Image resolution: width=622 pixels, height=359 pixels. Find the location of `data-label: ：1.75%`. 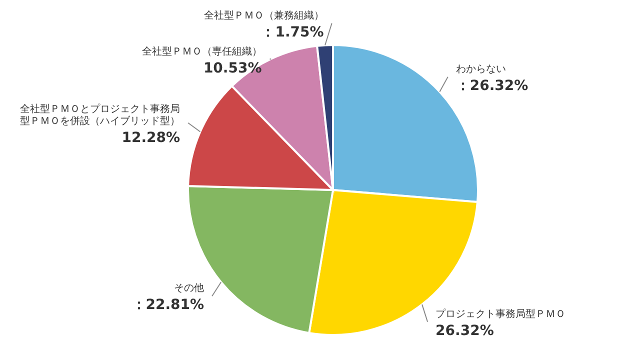

data-label: ：1.75% is located at coordinates (292, 32).